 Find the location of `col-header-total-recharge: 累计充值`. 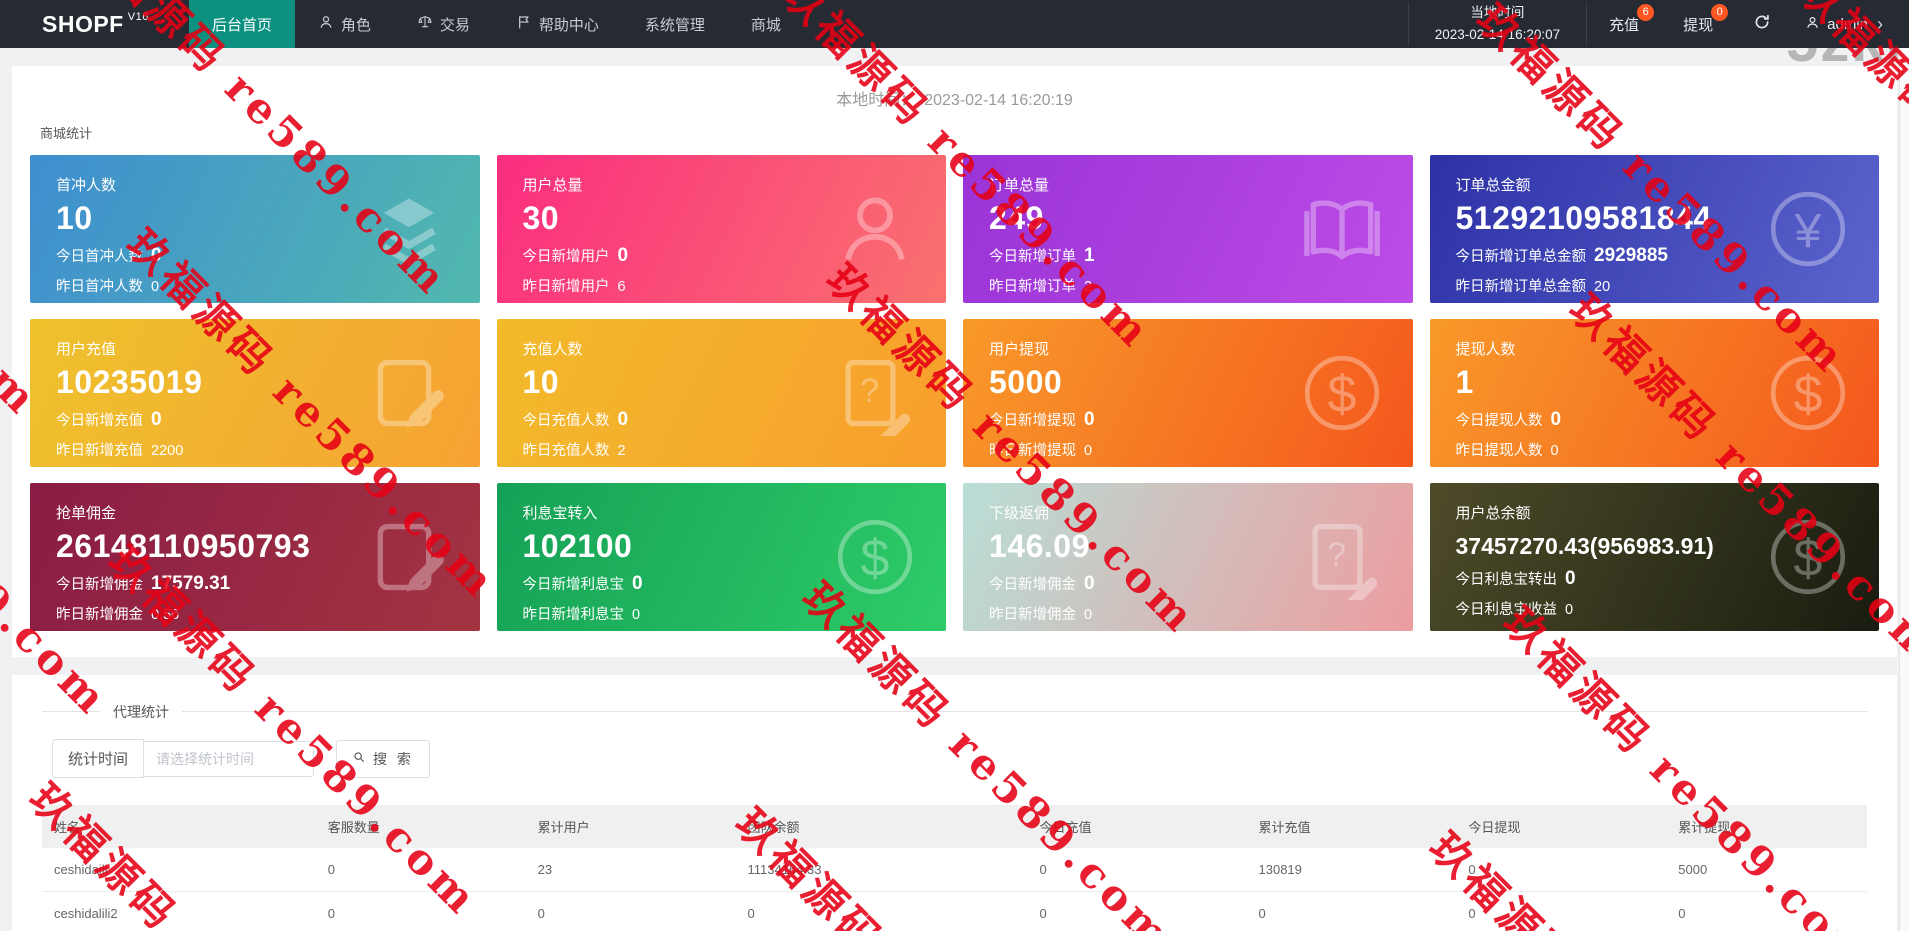

col-header-total-recharge: 累计充值 is located at coordinates (1351, 826).